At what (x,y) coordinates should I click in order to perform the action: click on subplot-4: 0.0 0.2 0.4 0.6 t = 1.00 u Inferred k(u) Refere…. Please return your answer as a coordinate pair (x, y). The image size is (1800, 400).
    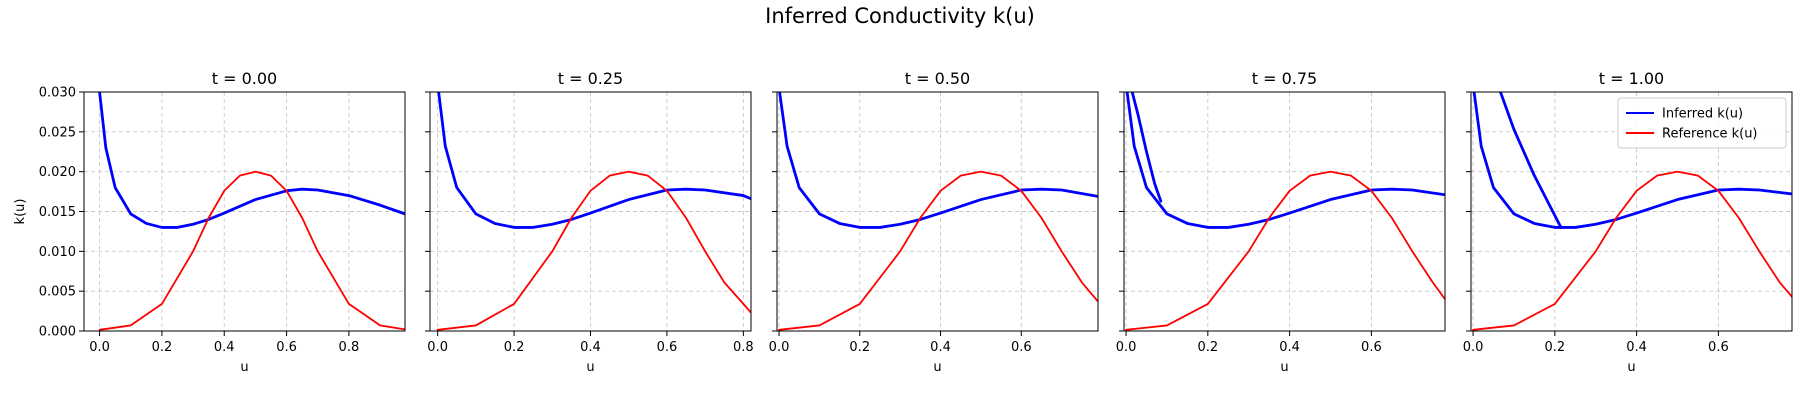
    Looking at the image, I should click on (1628, 222).